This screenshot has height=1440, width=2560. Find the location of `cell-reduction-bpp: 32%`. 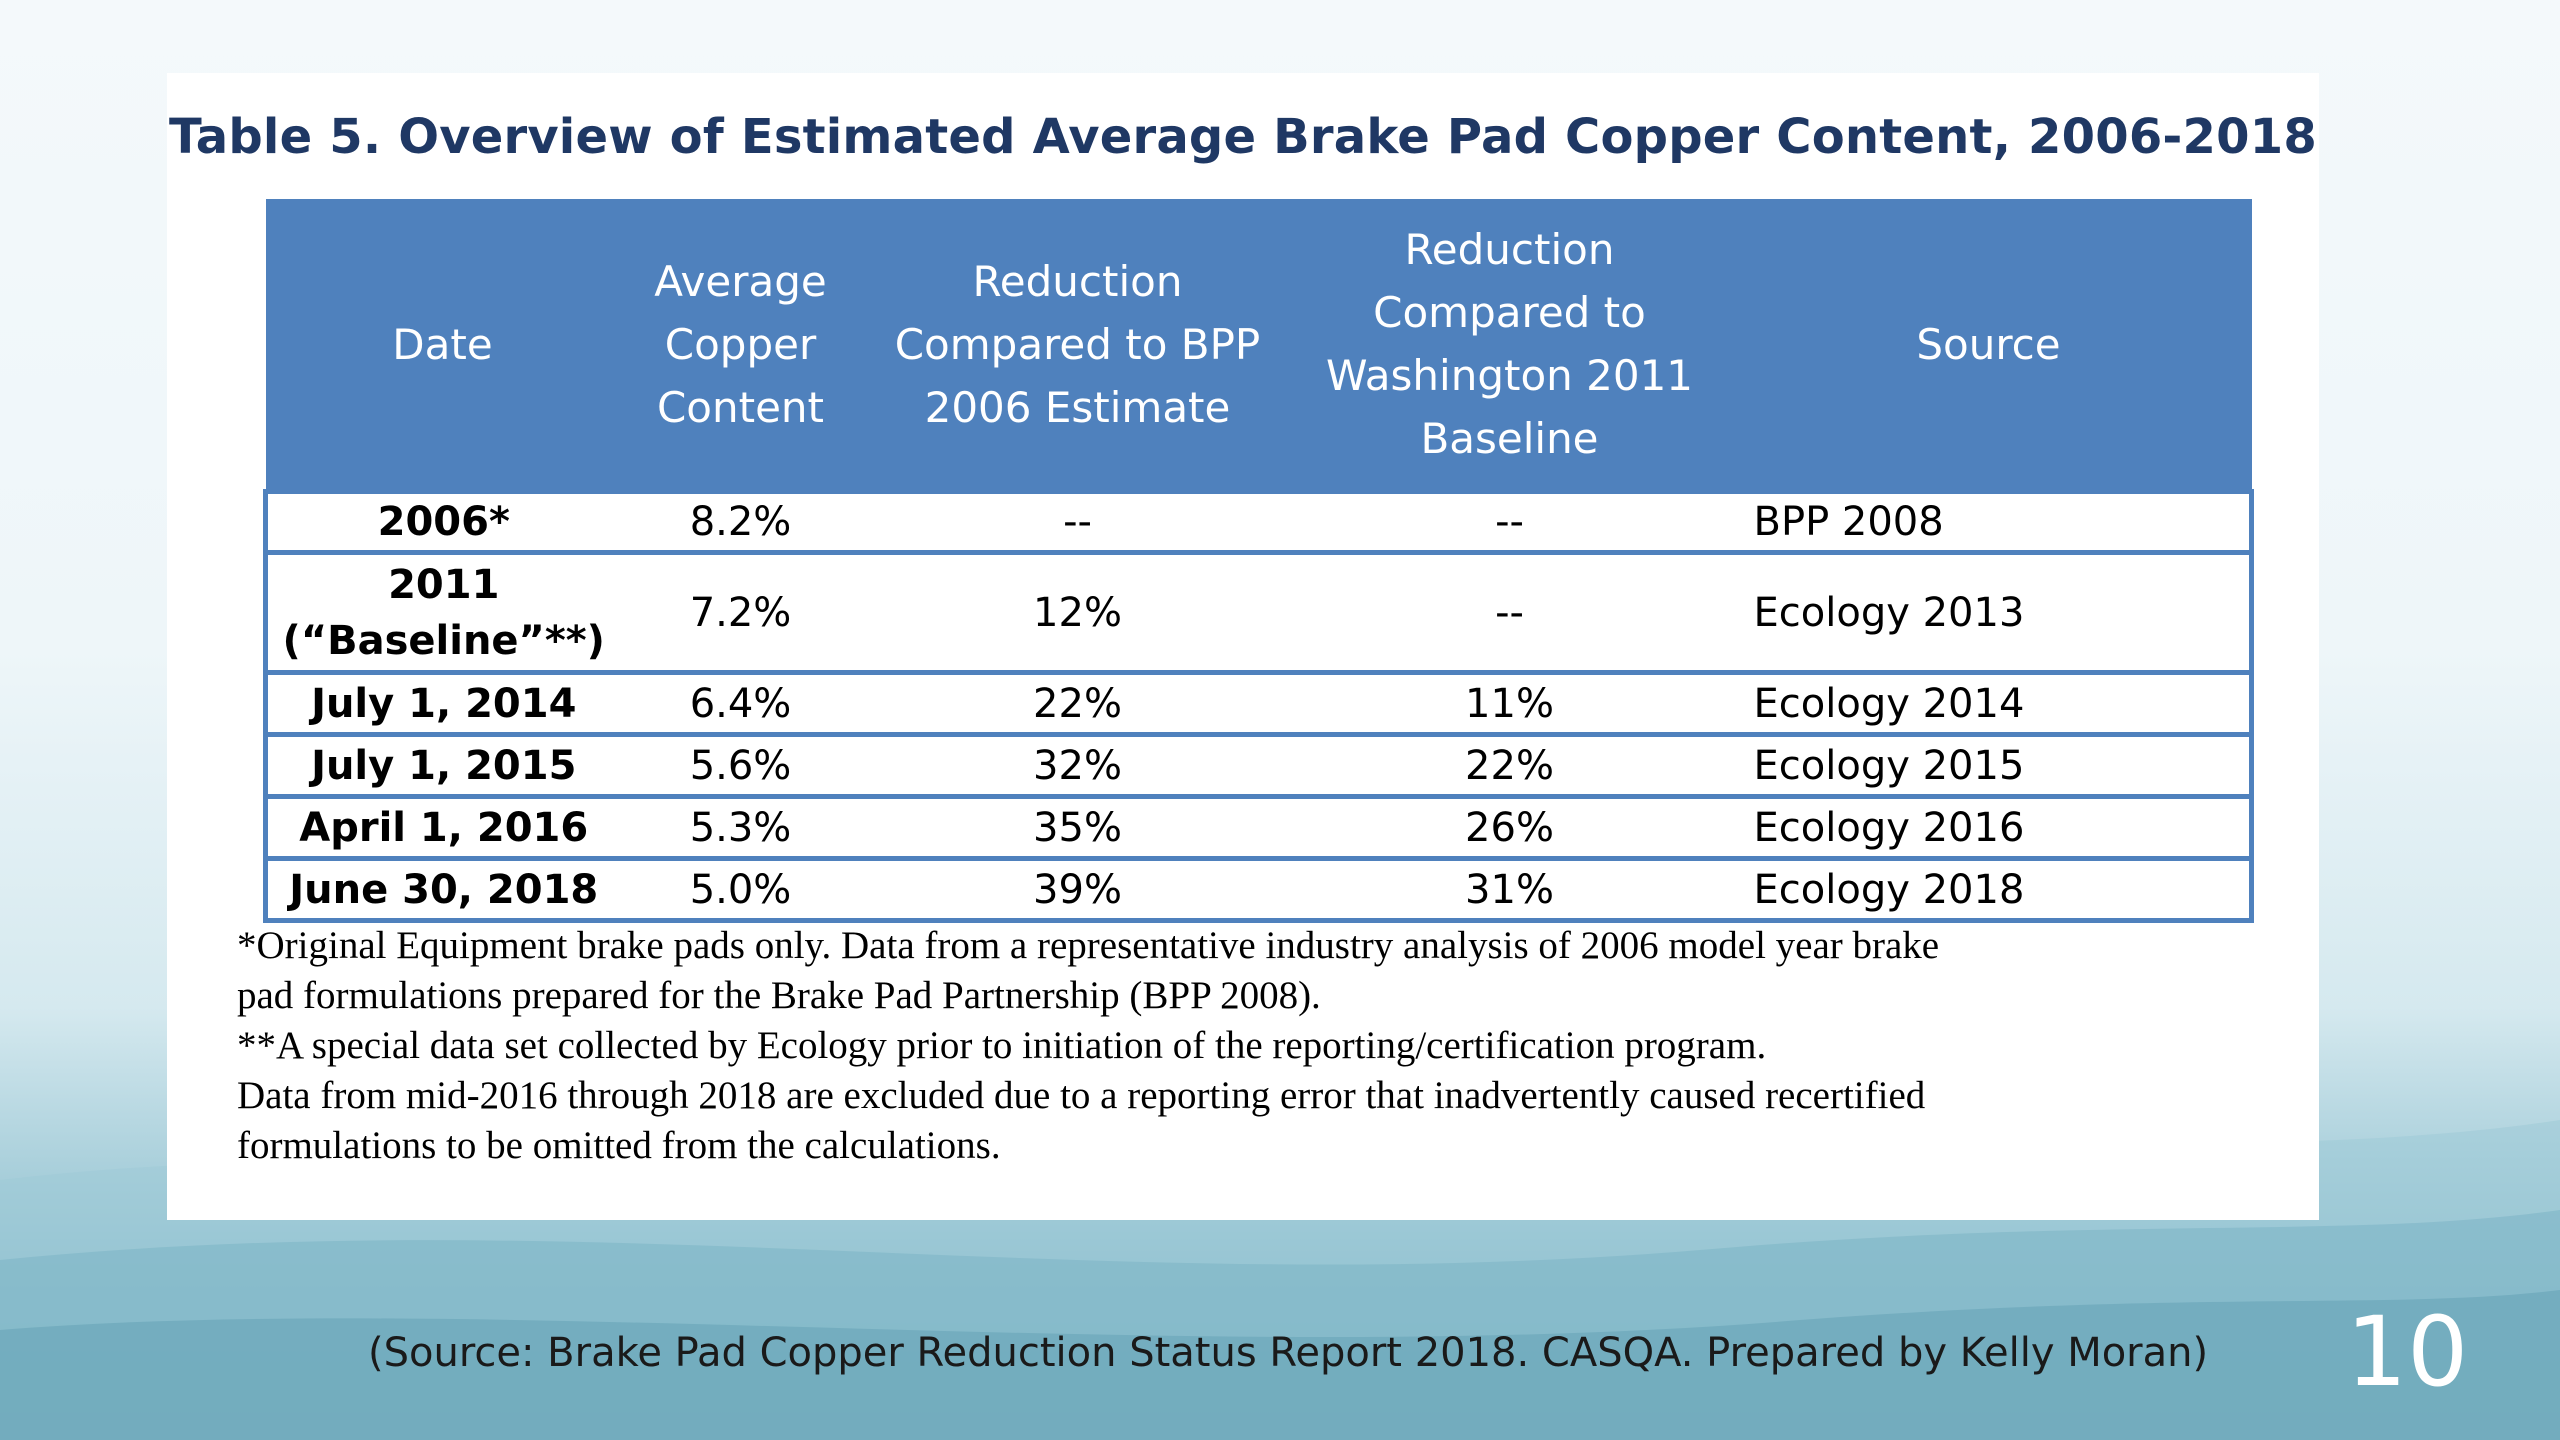

cell-reduction-bpp: 32% is located at coordinates (1077, 765).